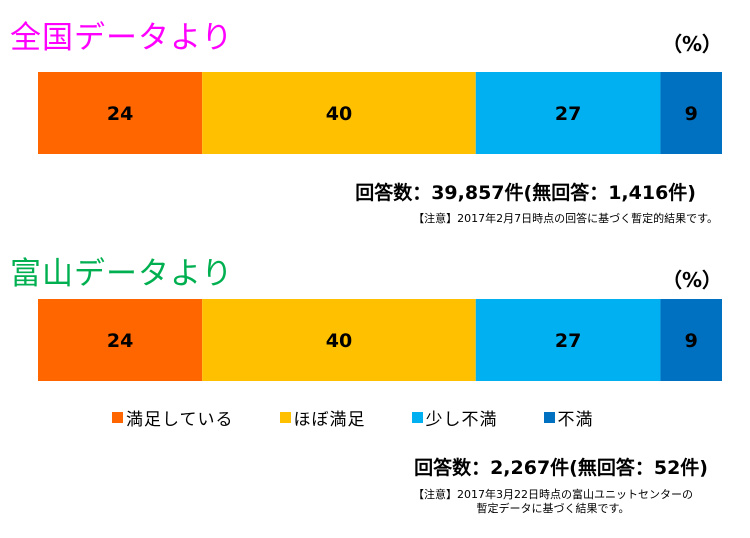 This screenshot has height=538, width=750. What do you see at coordinates (122, 274) in the screenshot?
I see `toyama-title: 富山データより` at bounding box center [122, 274].